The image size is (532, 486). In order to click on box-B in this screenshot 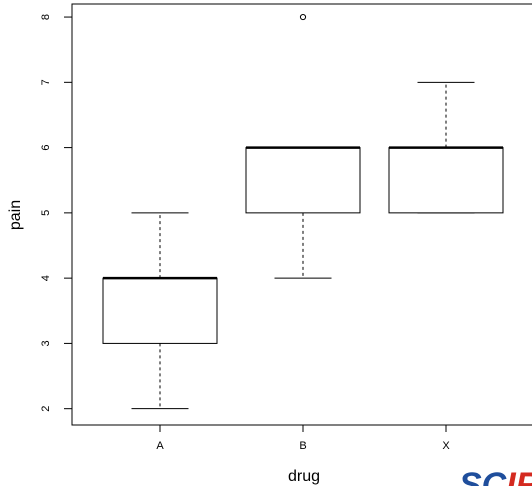, I will do `click(303, 146)`.